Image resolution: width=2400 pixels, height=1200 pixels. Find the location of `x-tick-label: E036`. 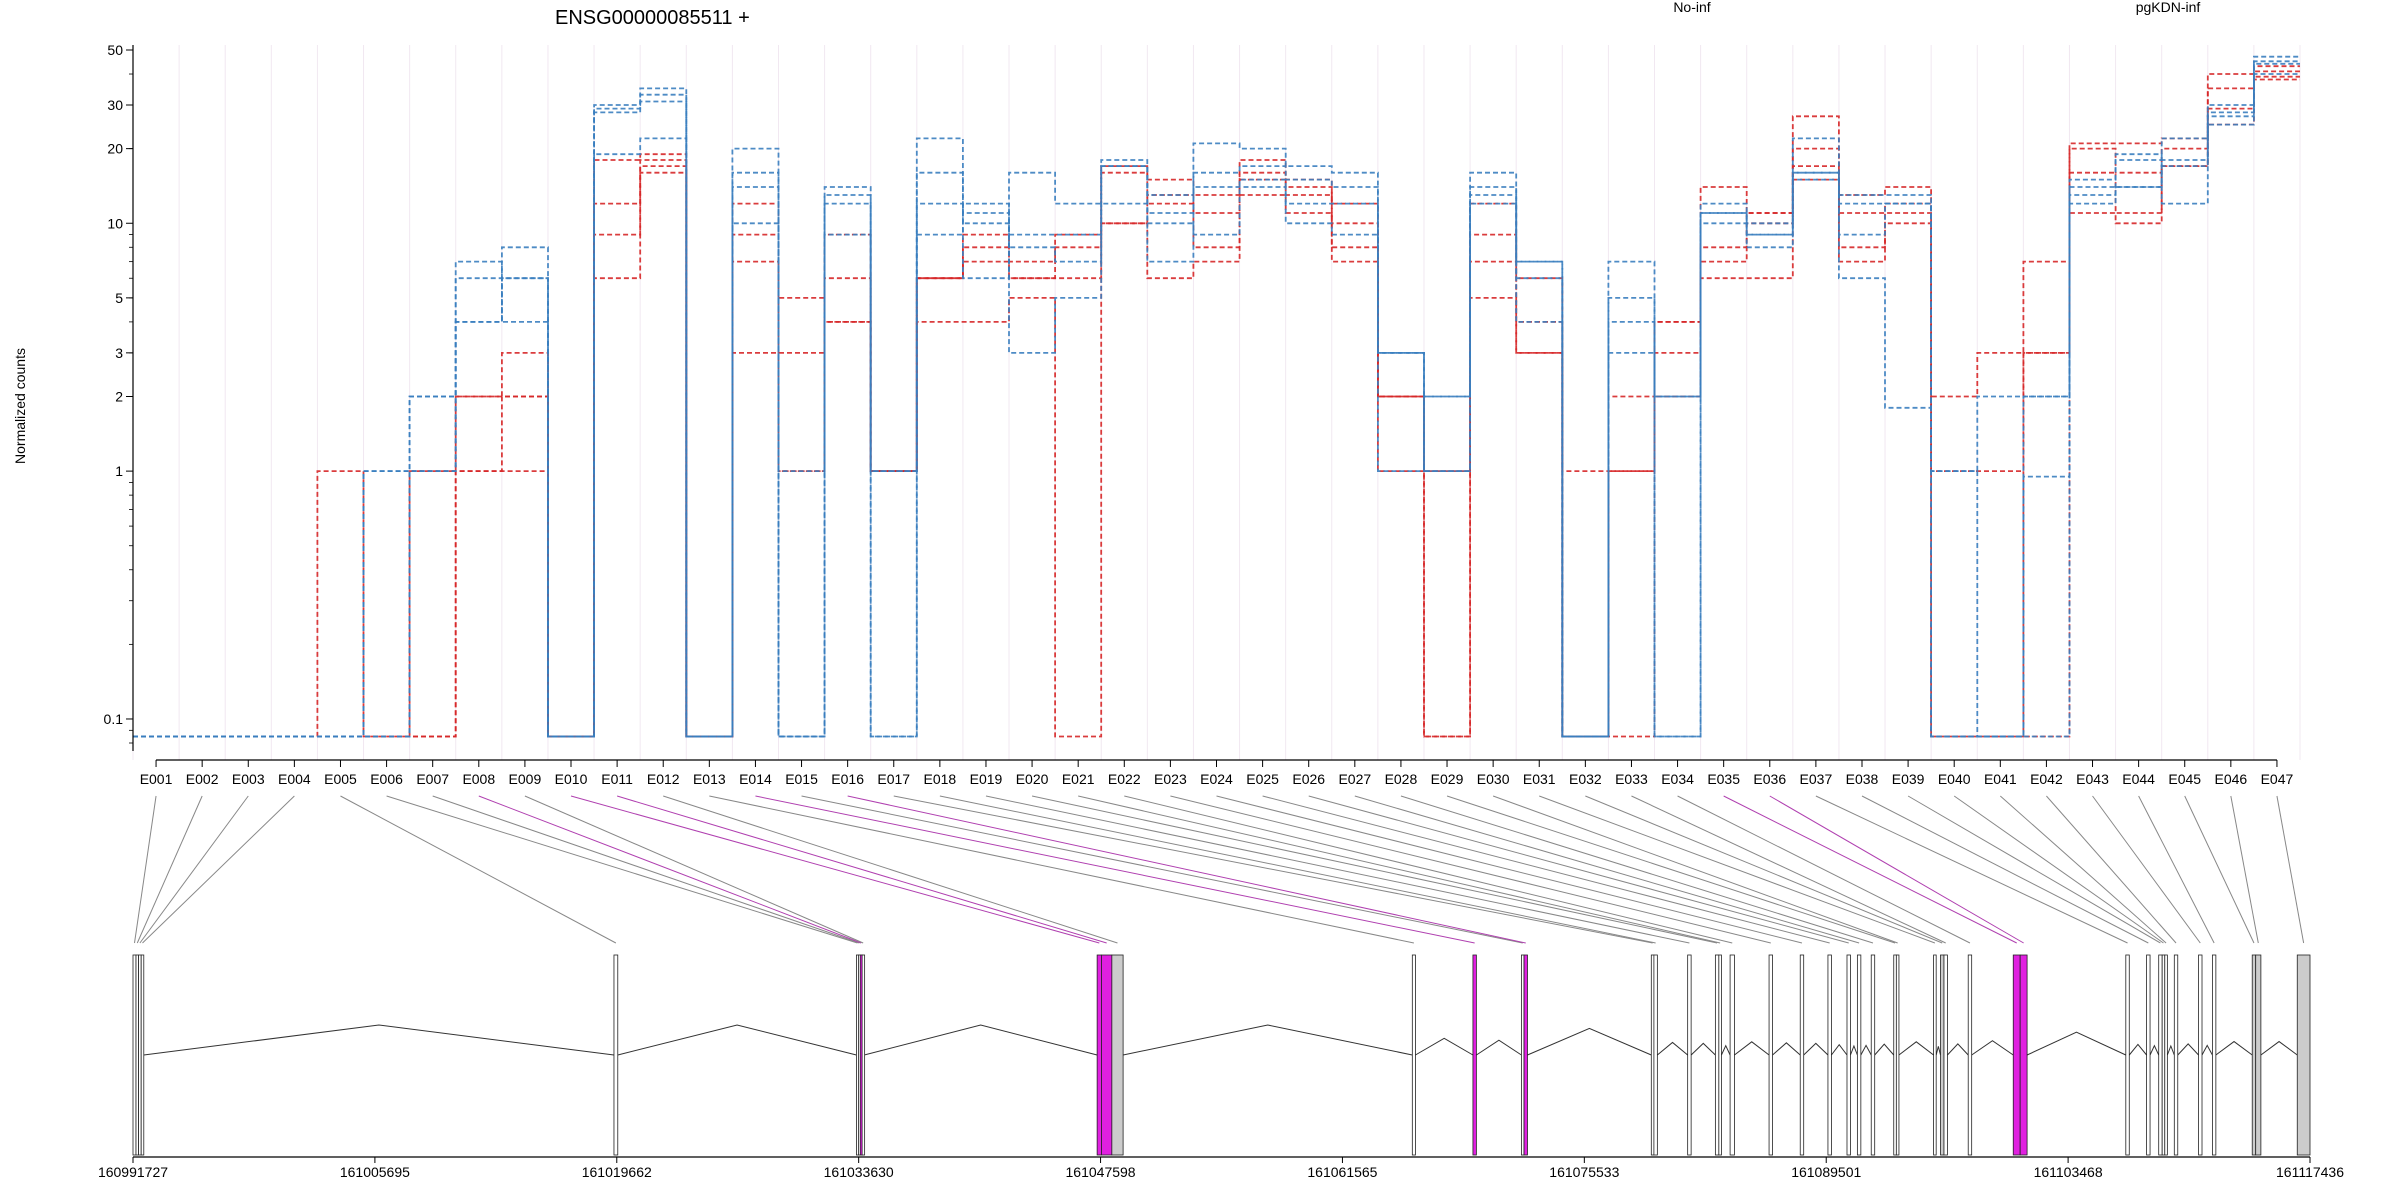

x-tick-label: E036 is located at coordinates (1769, 779).